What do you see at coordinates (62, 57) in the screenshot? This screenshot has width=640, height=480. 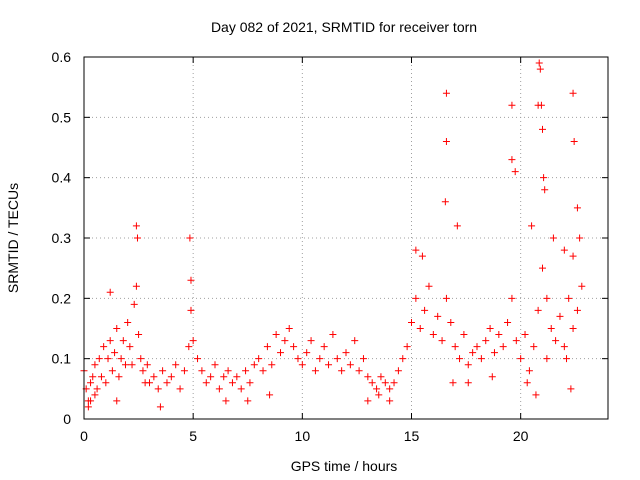 I see `y-tick-label: 0.6` at bounding box center [62, 57].